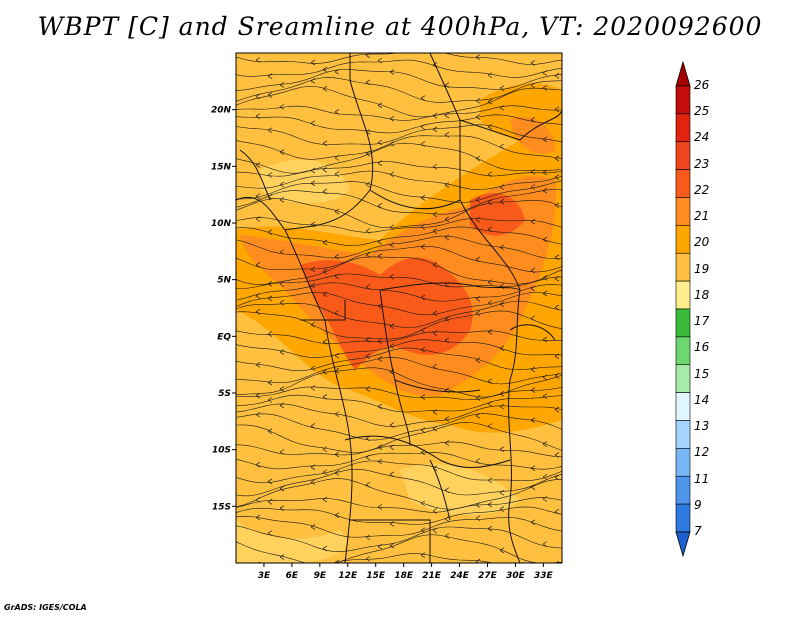 This screenshot has height=622, width=800. I want to click on colorbar-label: 23, so click(702, 163).